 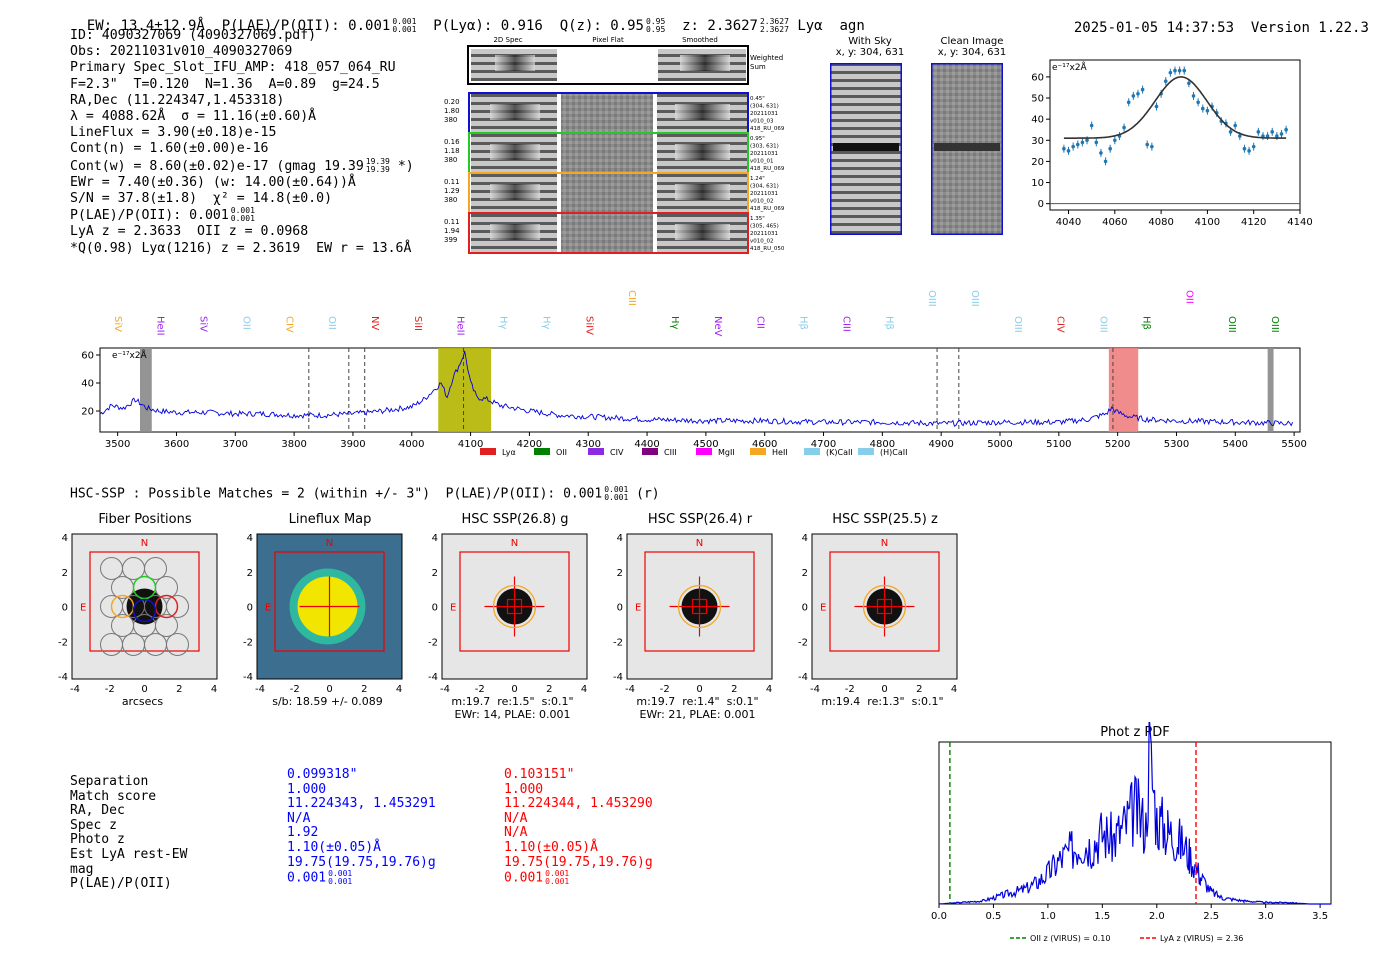 I want to click on info-id: ID: 4090327069 (4090327069.pdf), so click(x=193, y=35).